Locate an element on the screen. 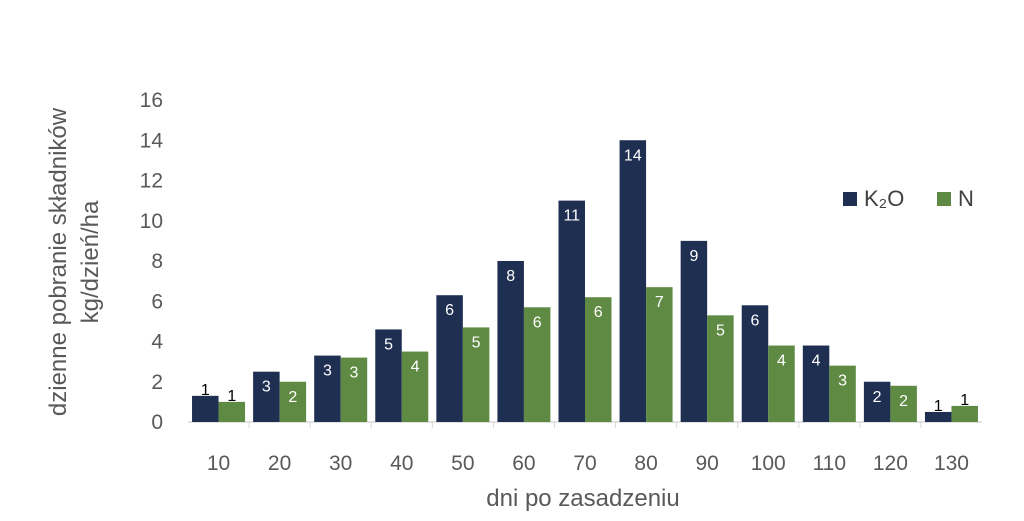 The image size is (1024, 521). y-tick-label: 10 is located at coordinates (151, 221).